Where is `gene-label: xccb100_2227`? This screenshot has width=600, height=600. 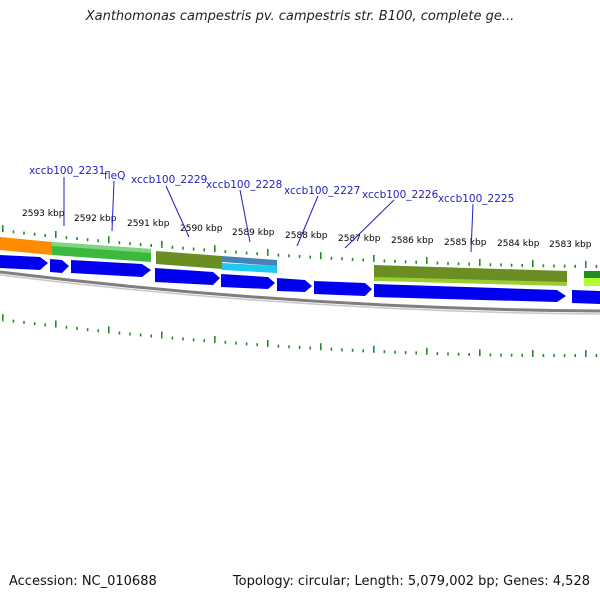
gene-label: xccb100_2227 is located at coordinates (322, 191).